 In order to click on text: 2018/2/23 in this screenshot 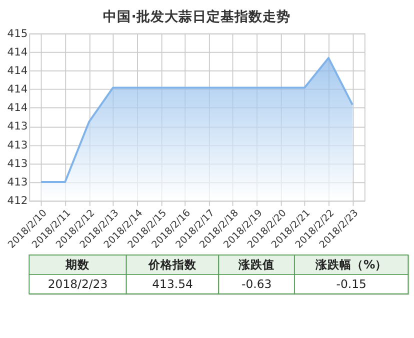, I will do `click(78, 284)`.